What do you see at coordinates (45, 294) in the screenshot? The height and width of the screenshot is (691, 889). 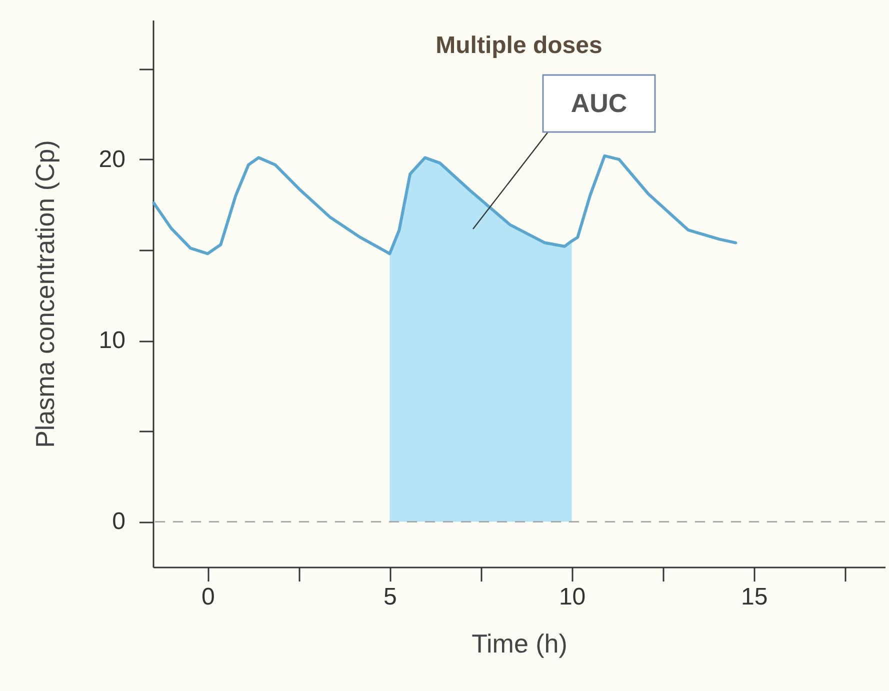 I see `y-axis-title: Plasma concentration (Cp)` at bounding box center [45, 294].